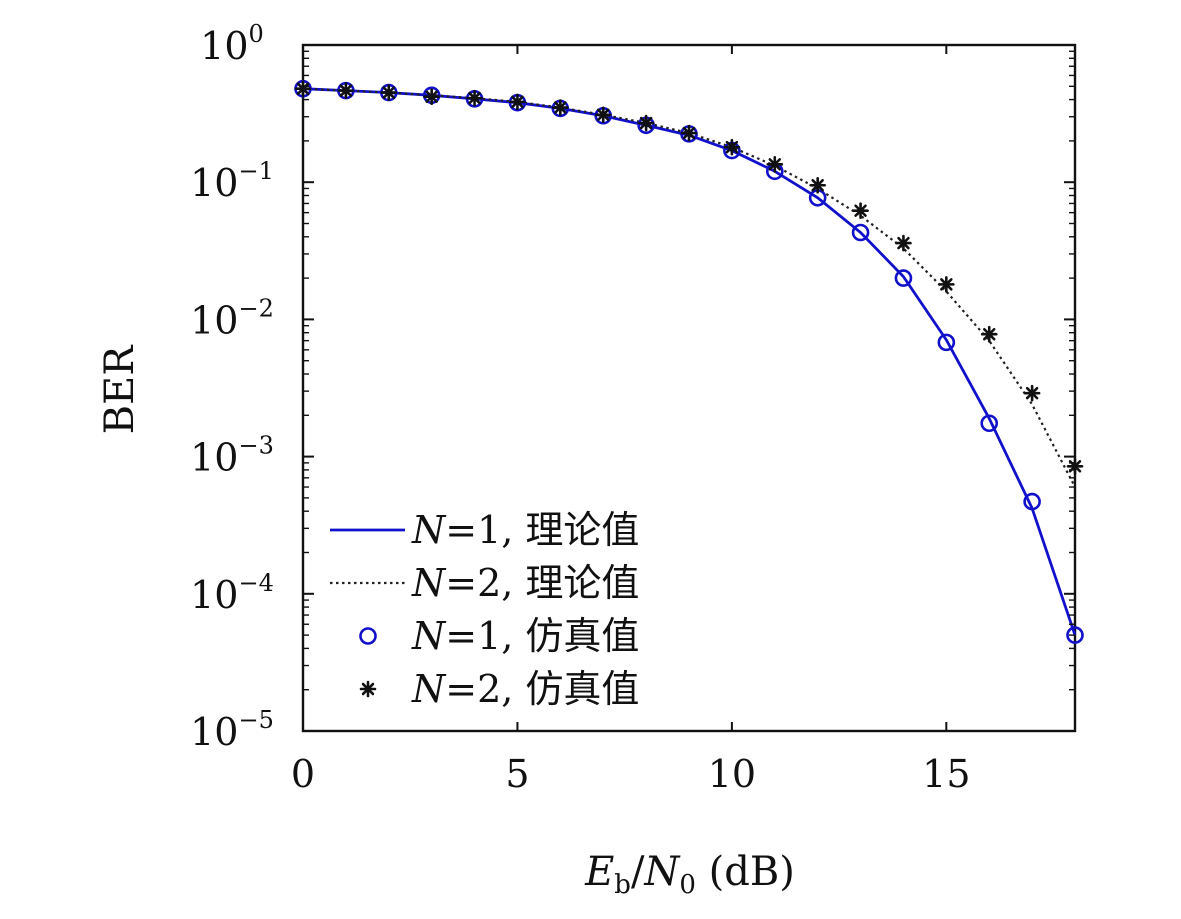 Image resolution: width=1181 pixels, height=919 pixels. I want to click on legend-label: N=1, 仿真值, so click(525, 636).